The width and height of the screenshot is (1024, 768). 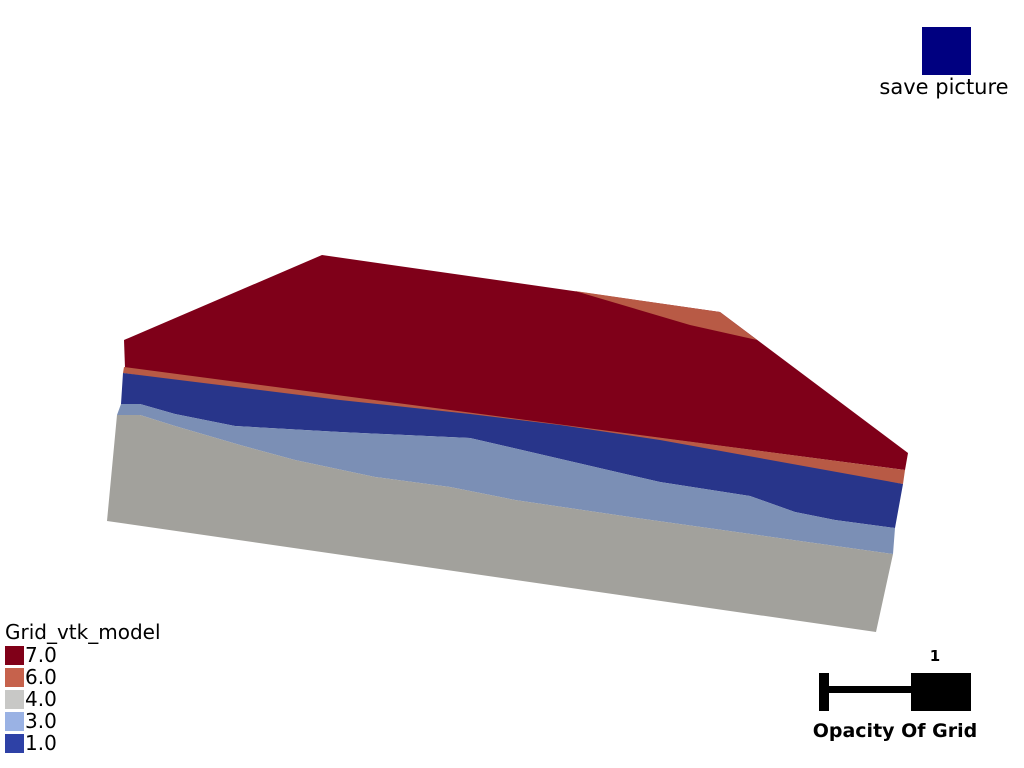 I want to click on legend-entry: 4.0, so click(x=83, y=699).